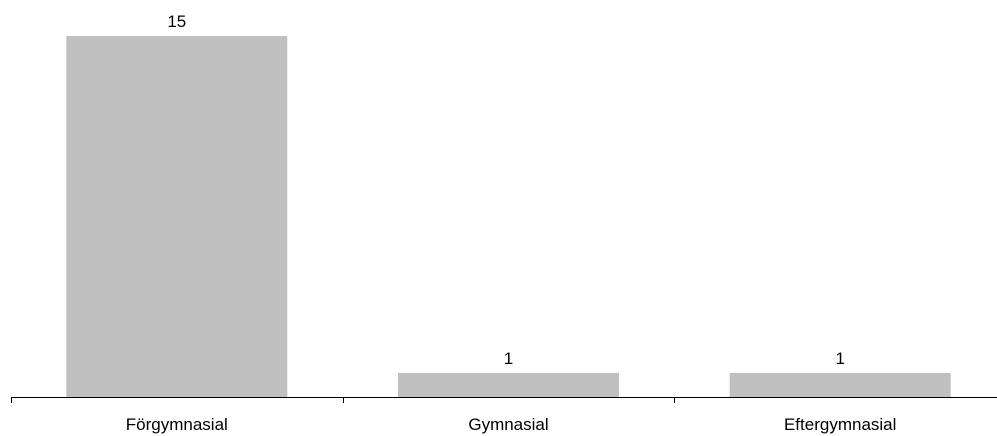 The width and height of the screenshot is (997, 436). Describe the element at coordinates (504, 400) in the screenshot. I see `x-axis` at that location.